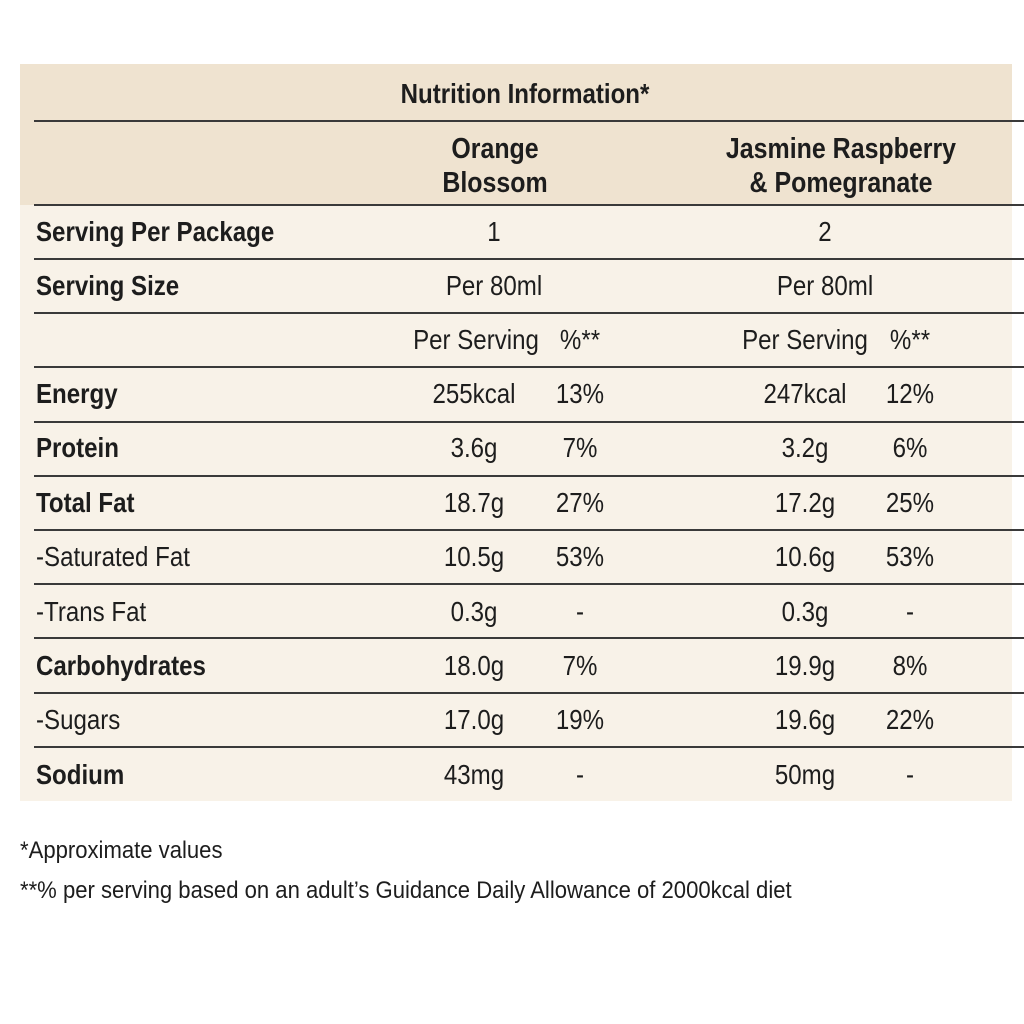  What do you see at coordinates (825, 231) in the screenshot?
I see `serving-per-package-b: 2` at bounding box center [825, 231].